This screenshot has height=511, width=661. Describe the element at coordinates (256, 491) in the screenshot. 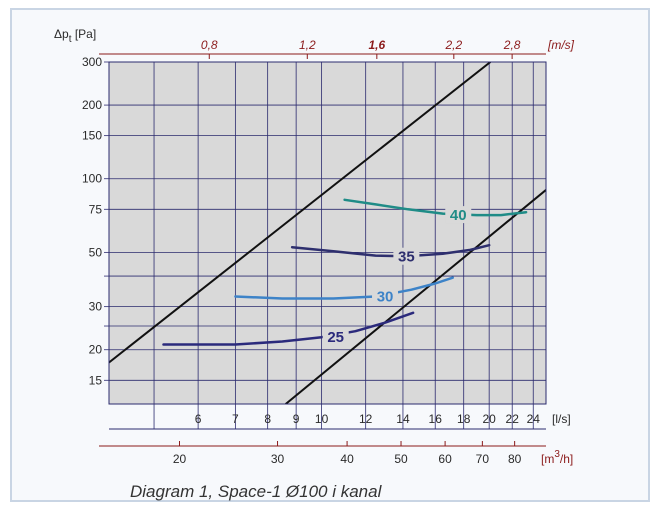

I see `chart-caption: Diagram 1, Space-1 Ø100 i kanal` at that location.